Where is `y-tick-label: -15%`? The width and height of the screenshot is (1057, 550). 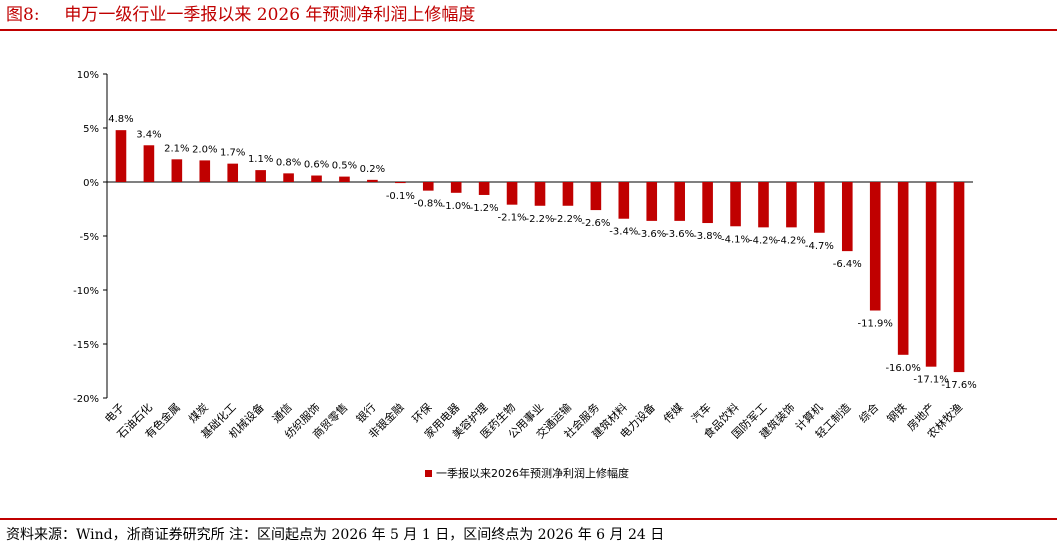 y-tick-label: -15% is located at coordinates (86, 345).